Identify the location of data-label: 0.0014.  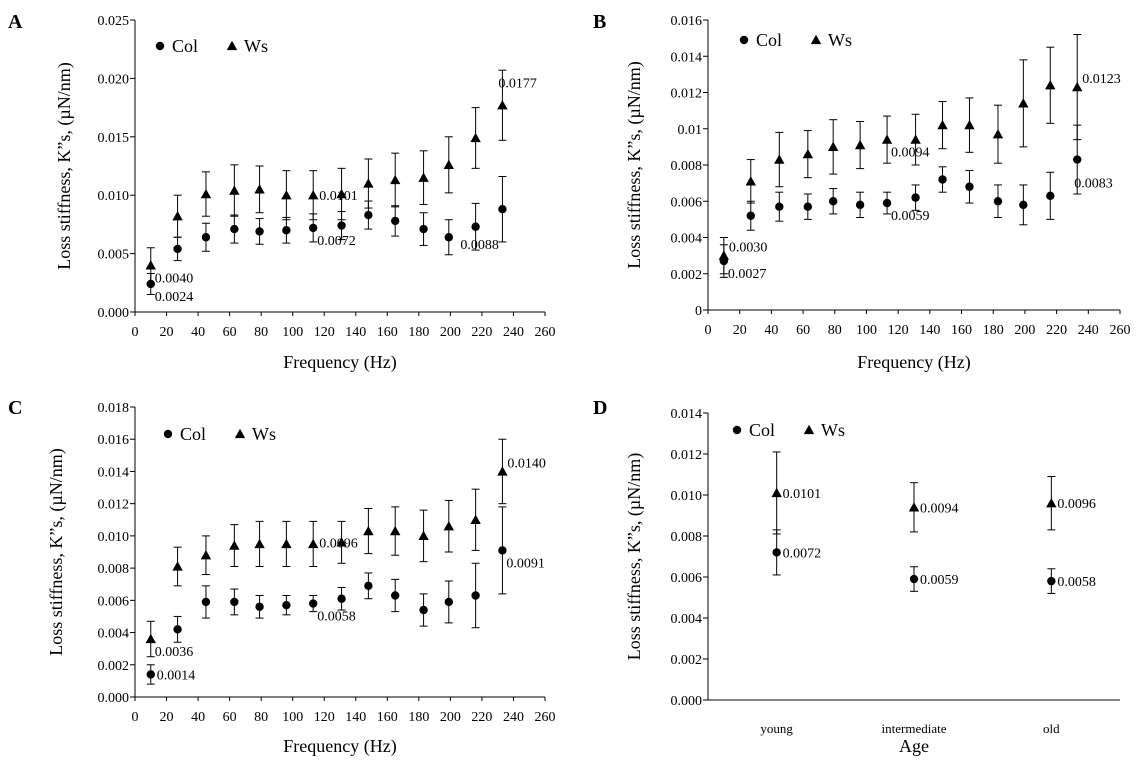
(176, 675).